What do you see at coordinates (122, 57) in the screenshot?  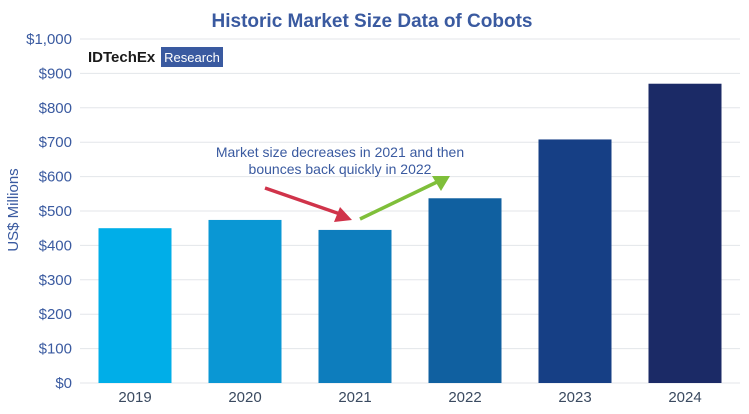 I see `logo-brand: IDTechEx` at bounding box center [122, 57].